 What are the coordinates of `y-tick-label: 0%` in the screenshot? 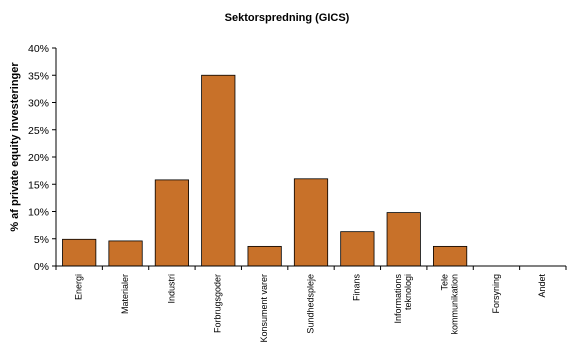 It's located at (41, 267).